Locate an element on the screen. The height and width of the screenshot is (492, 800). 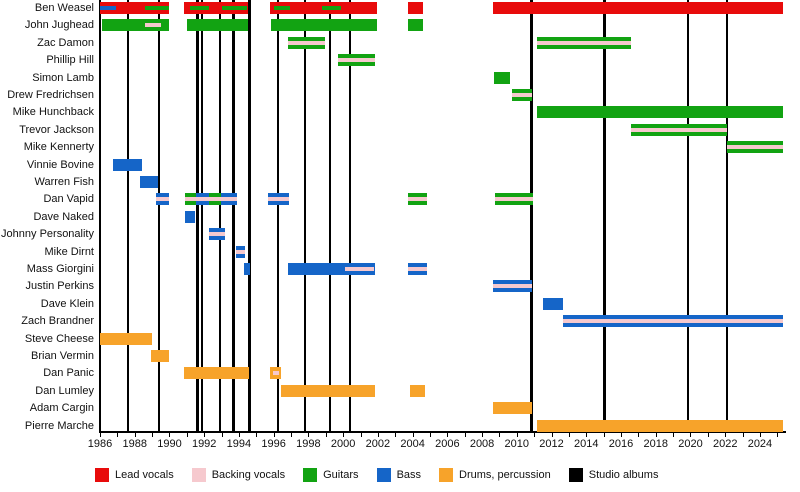
legend-swatch-lead_vocals is located at coordinates (102, 475).